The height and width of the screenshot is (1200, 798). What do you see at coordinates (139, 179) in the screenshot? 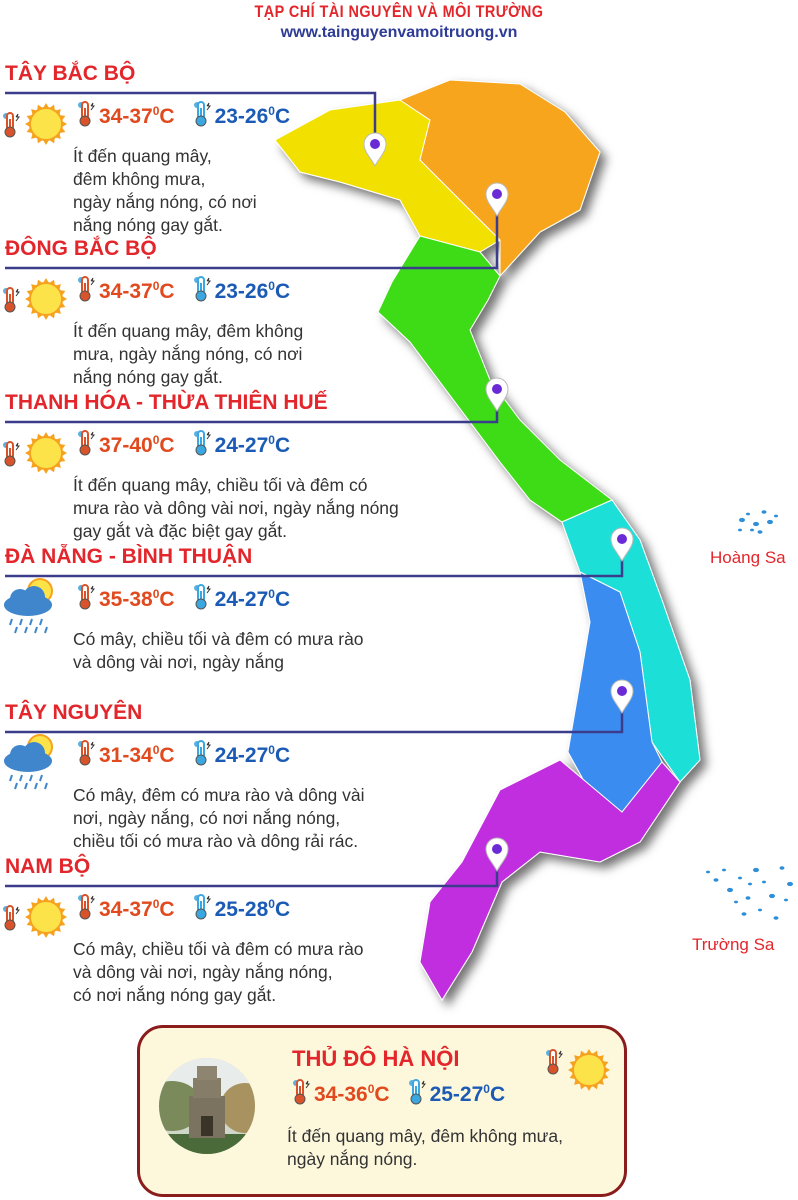
I see `region-desc-line: đêm không mưa,` at bounding box center [139, 179].